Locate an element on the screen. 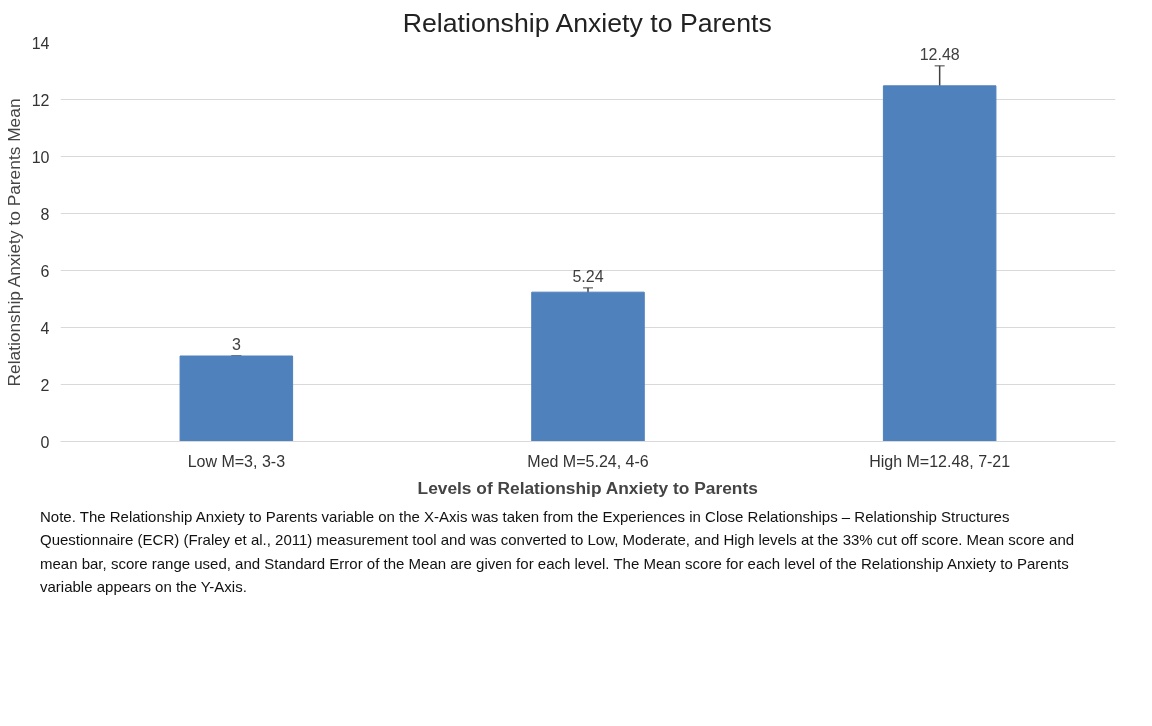 This screenshot has height=726, width=1152. x-tick-label: High M=12.48, 7-21 is located at coordinates (940, 461).